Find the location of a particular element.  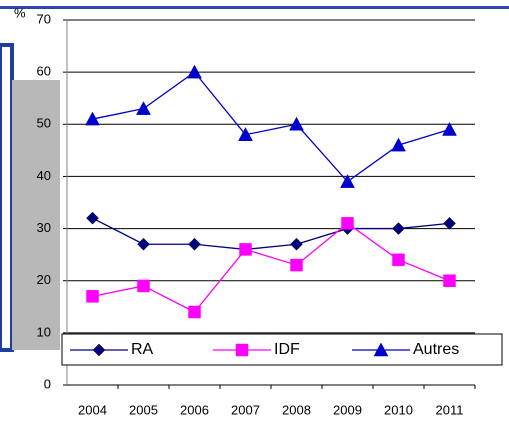

y-tick-label: 70 is located at coordinates (44, 18).